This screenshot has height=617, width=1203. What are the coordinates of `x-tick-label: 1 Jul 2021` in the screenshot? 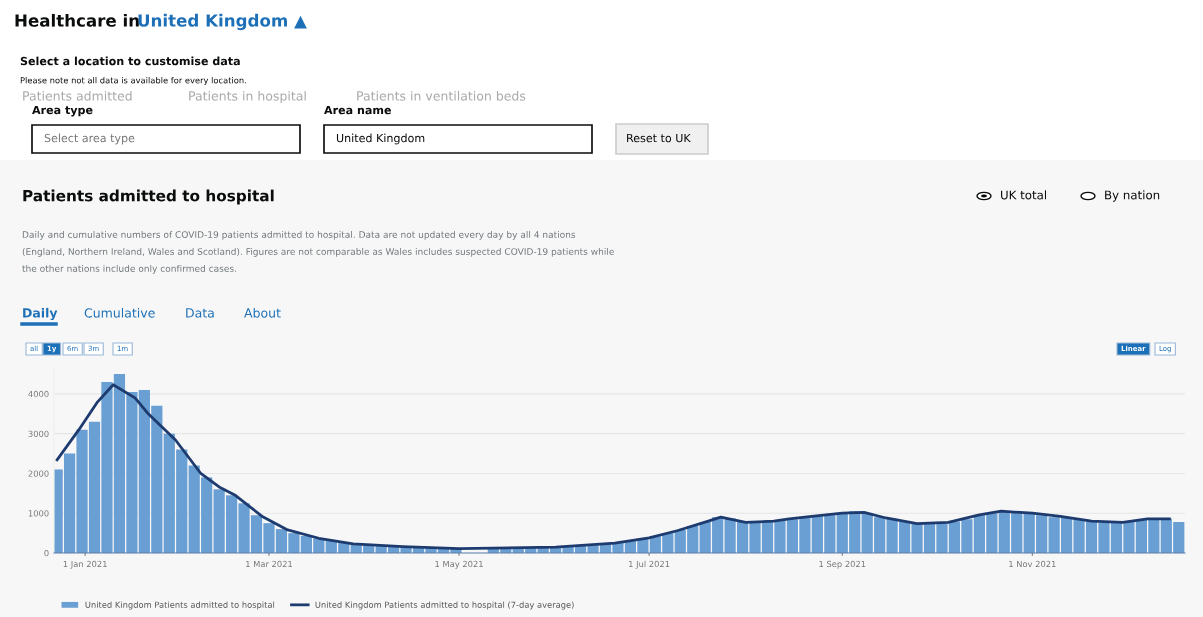 It's located at (649, 564).